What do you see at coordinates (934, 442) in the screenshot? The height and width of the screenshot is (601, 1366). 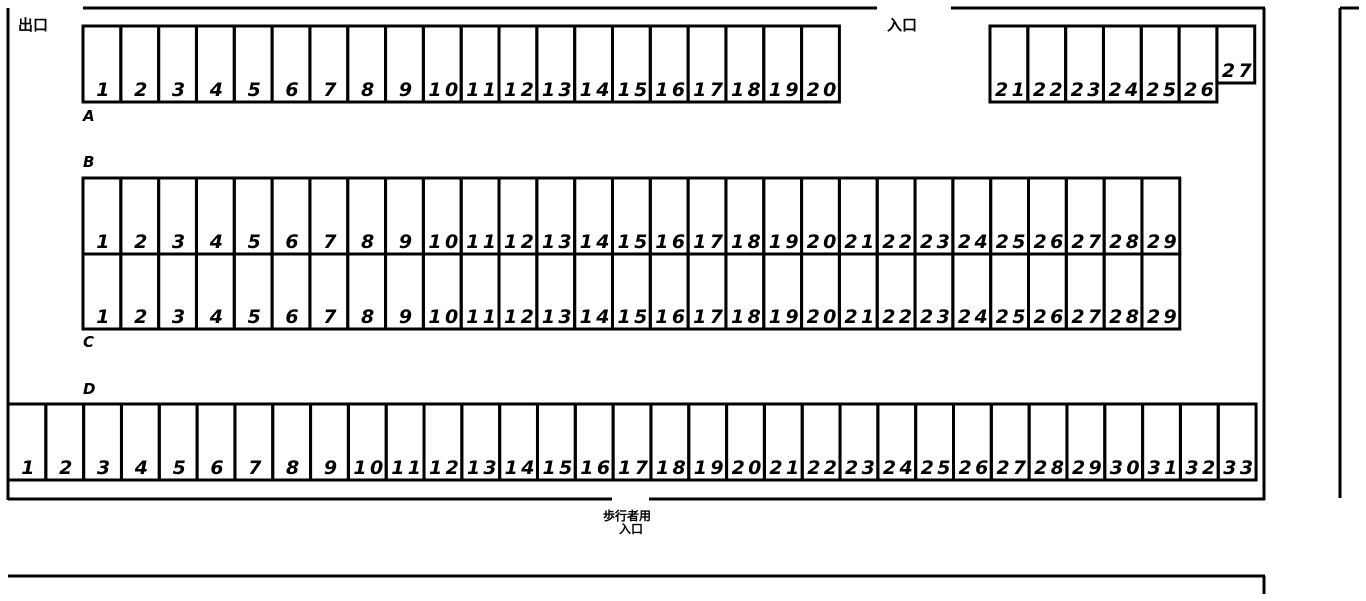 I see `parking-space-d-25: 25` at bounding box center [934, 442].